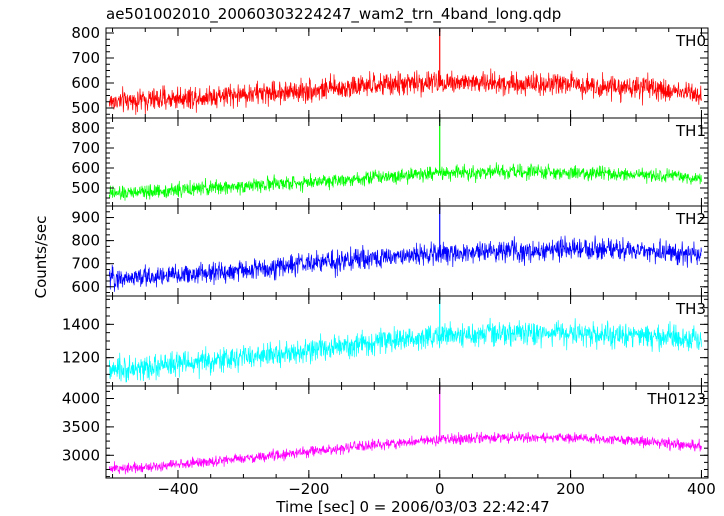  I want to click on y-tick-label: 3000, so click(81, 455).